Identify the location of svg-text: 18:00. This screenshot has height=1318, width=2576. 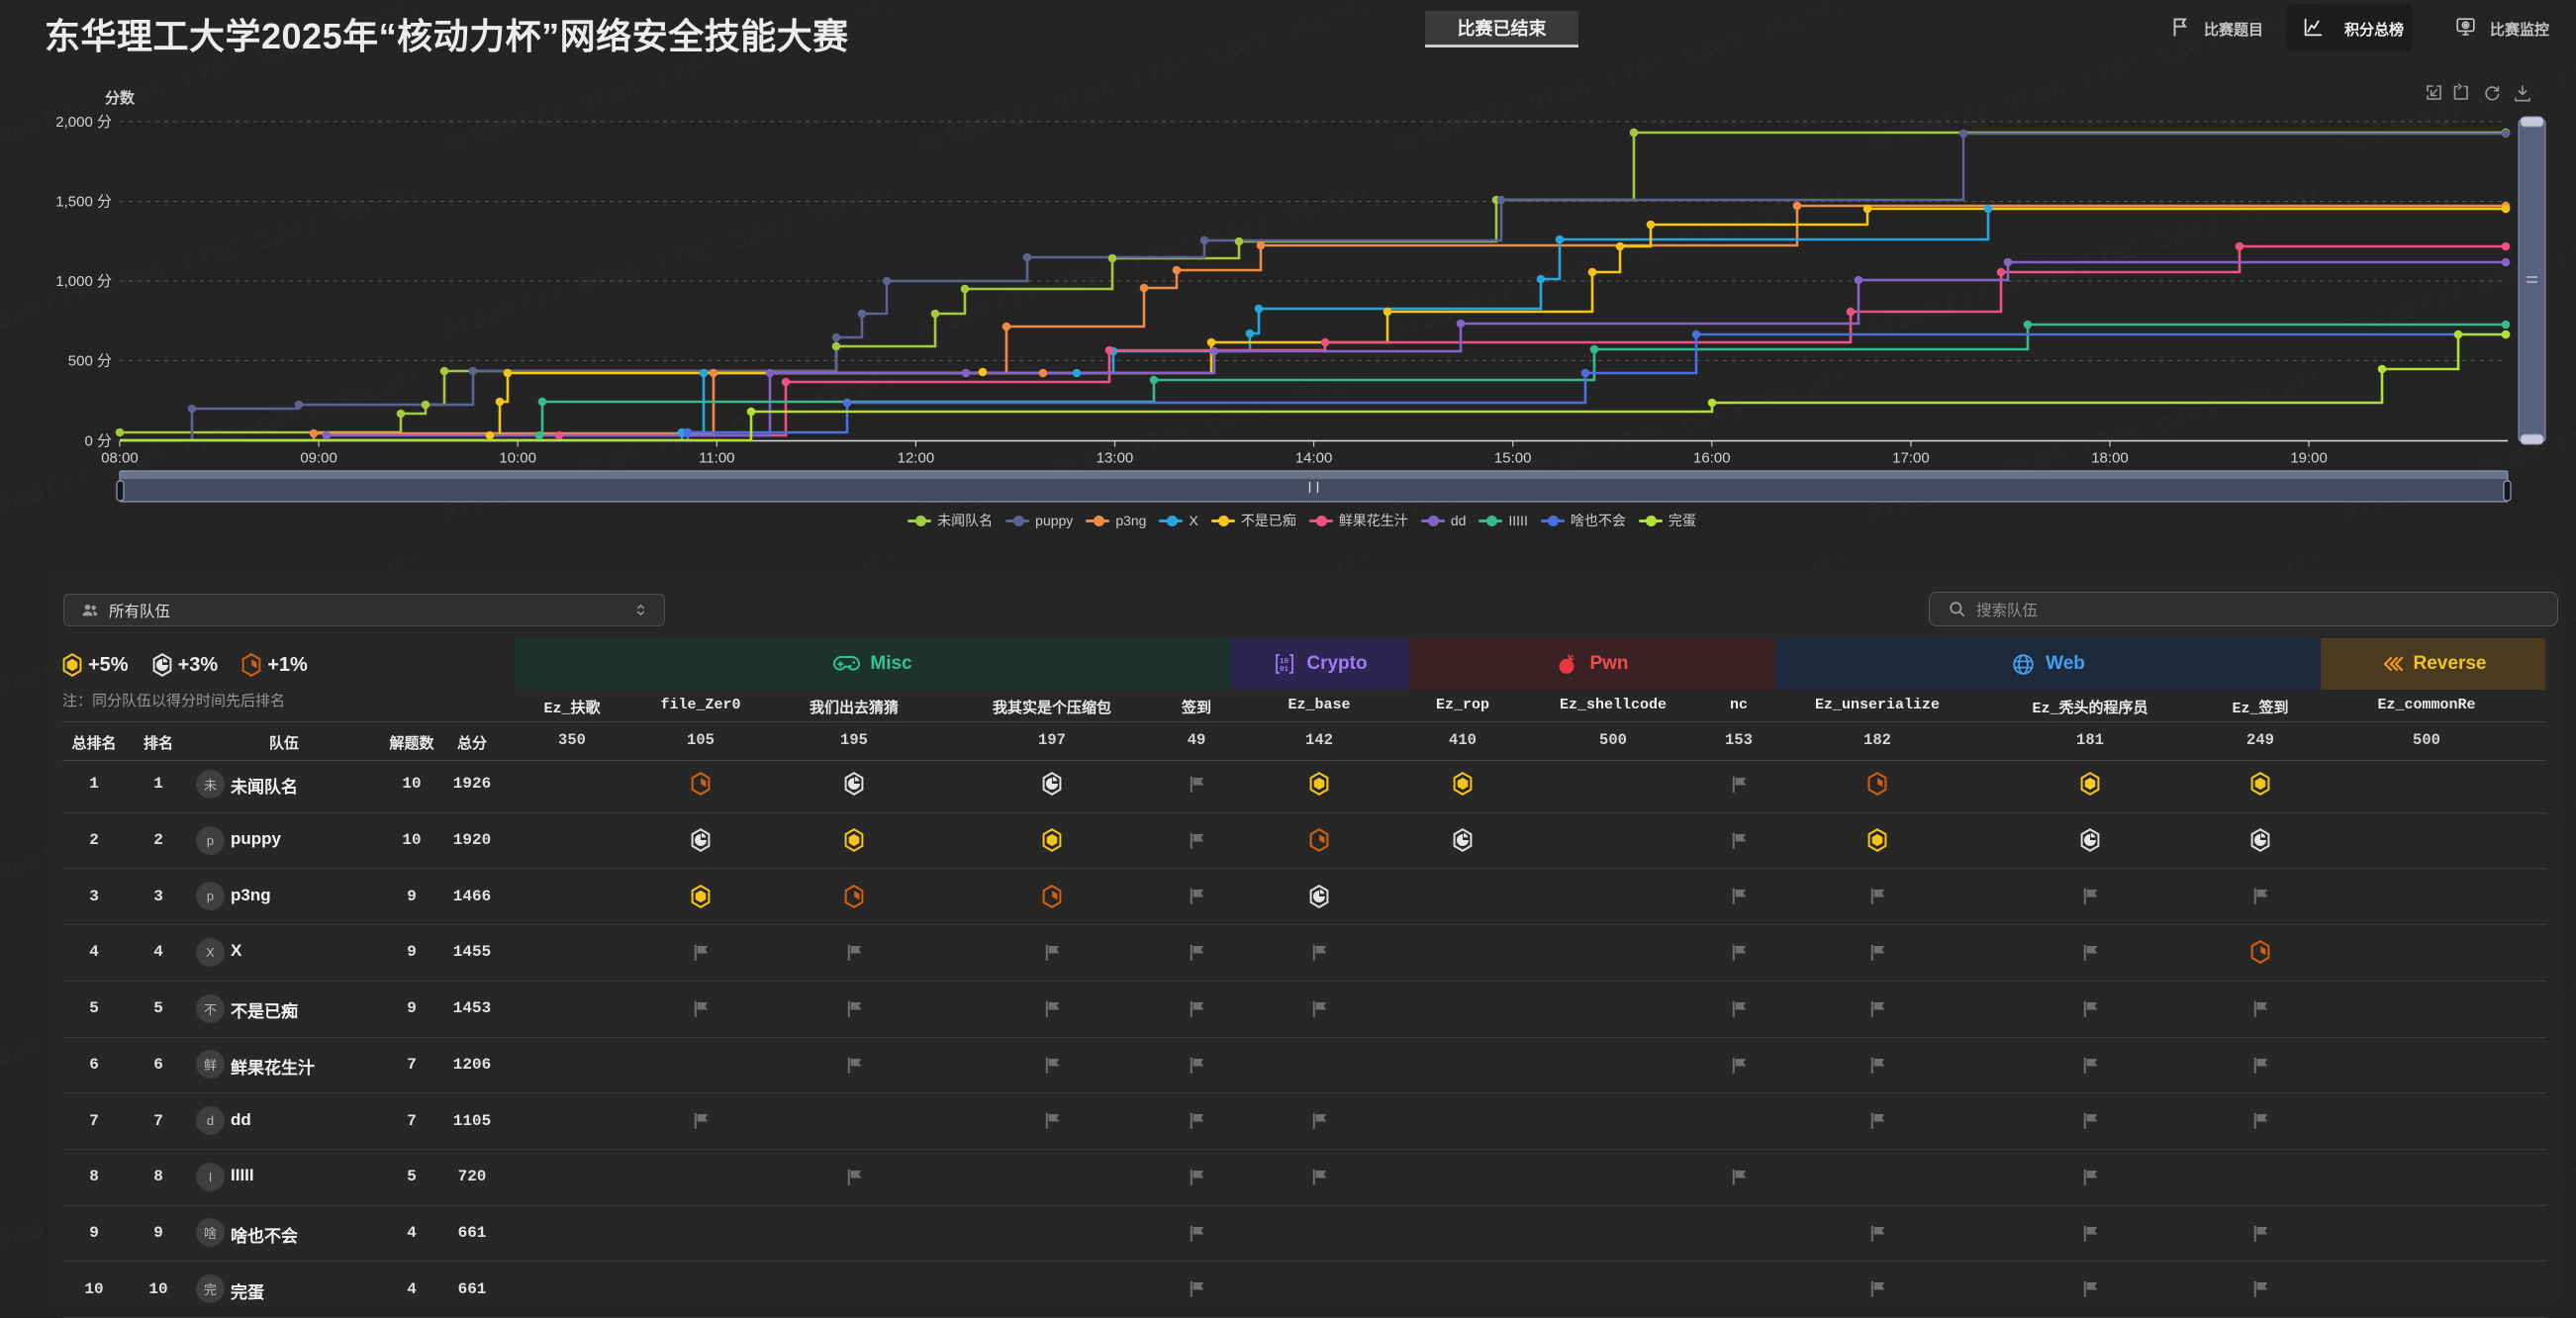
(2110, 458).